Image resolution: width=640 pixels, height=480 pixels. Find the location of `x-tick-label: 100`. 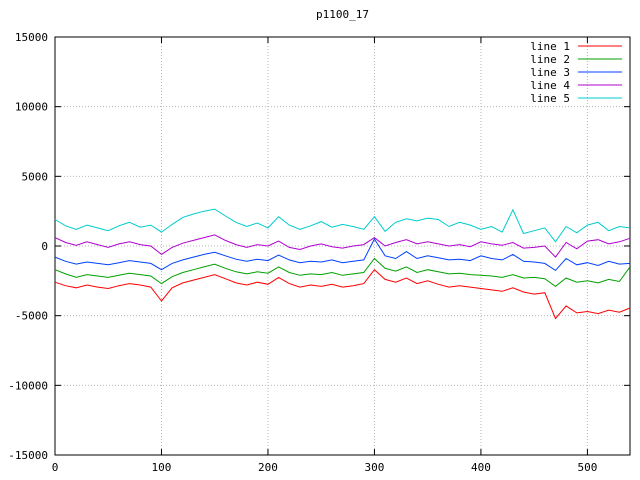

x-tick-label: 100 is located at coordinates (162, 467).